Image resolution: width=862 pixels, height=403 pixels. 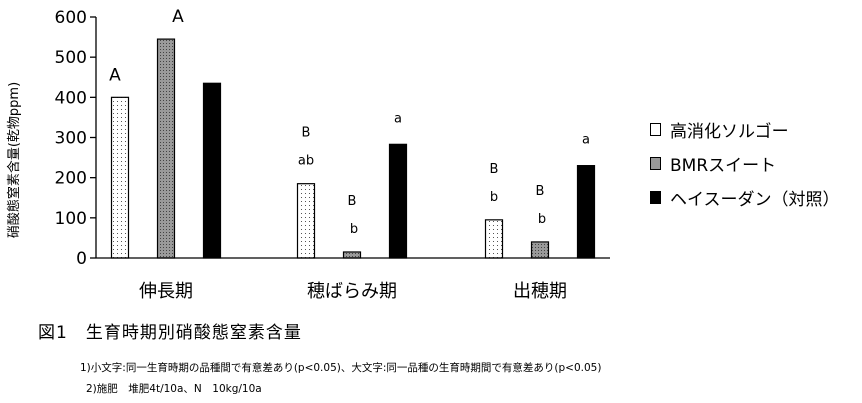 I want to click on legend-item-high-digest-sorghum: 高消化ソルゴー, so click(x=745, y=129).